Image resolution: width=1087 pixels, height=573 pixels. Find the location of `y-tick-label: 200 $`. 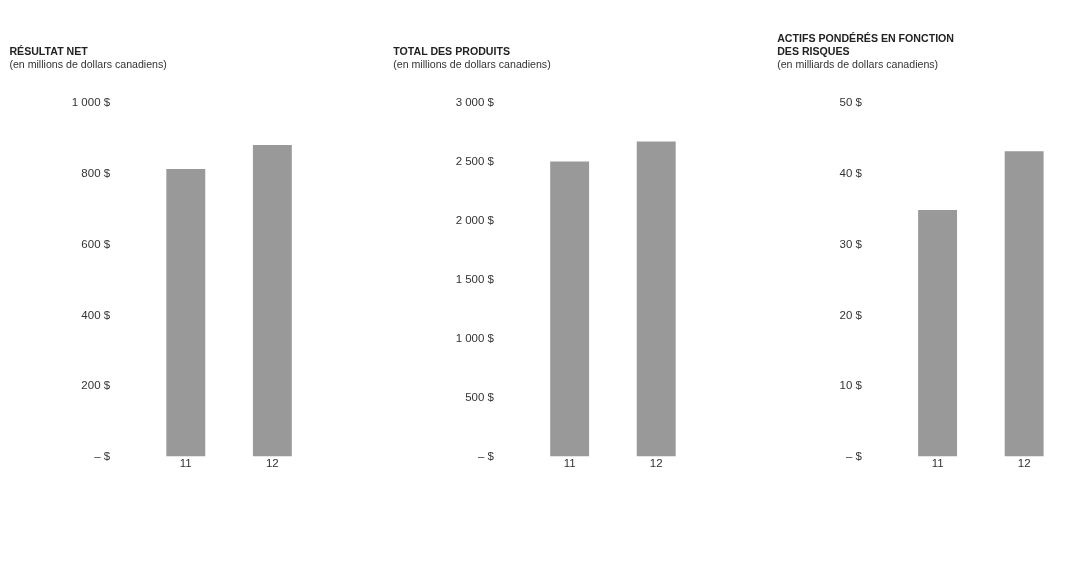

y-tick-label: 200 $ is located at coordinates (96, 385).